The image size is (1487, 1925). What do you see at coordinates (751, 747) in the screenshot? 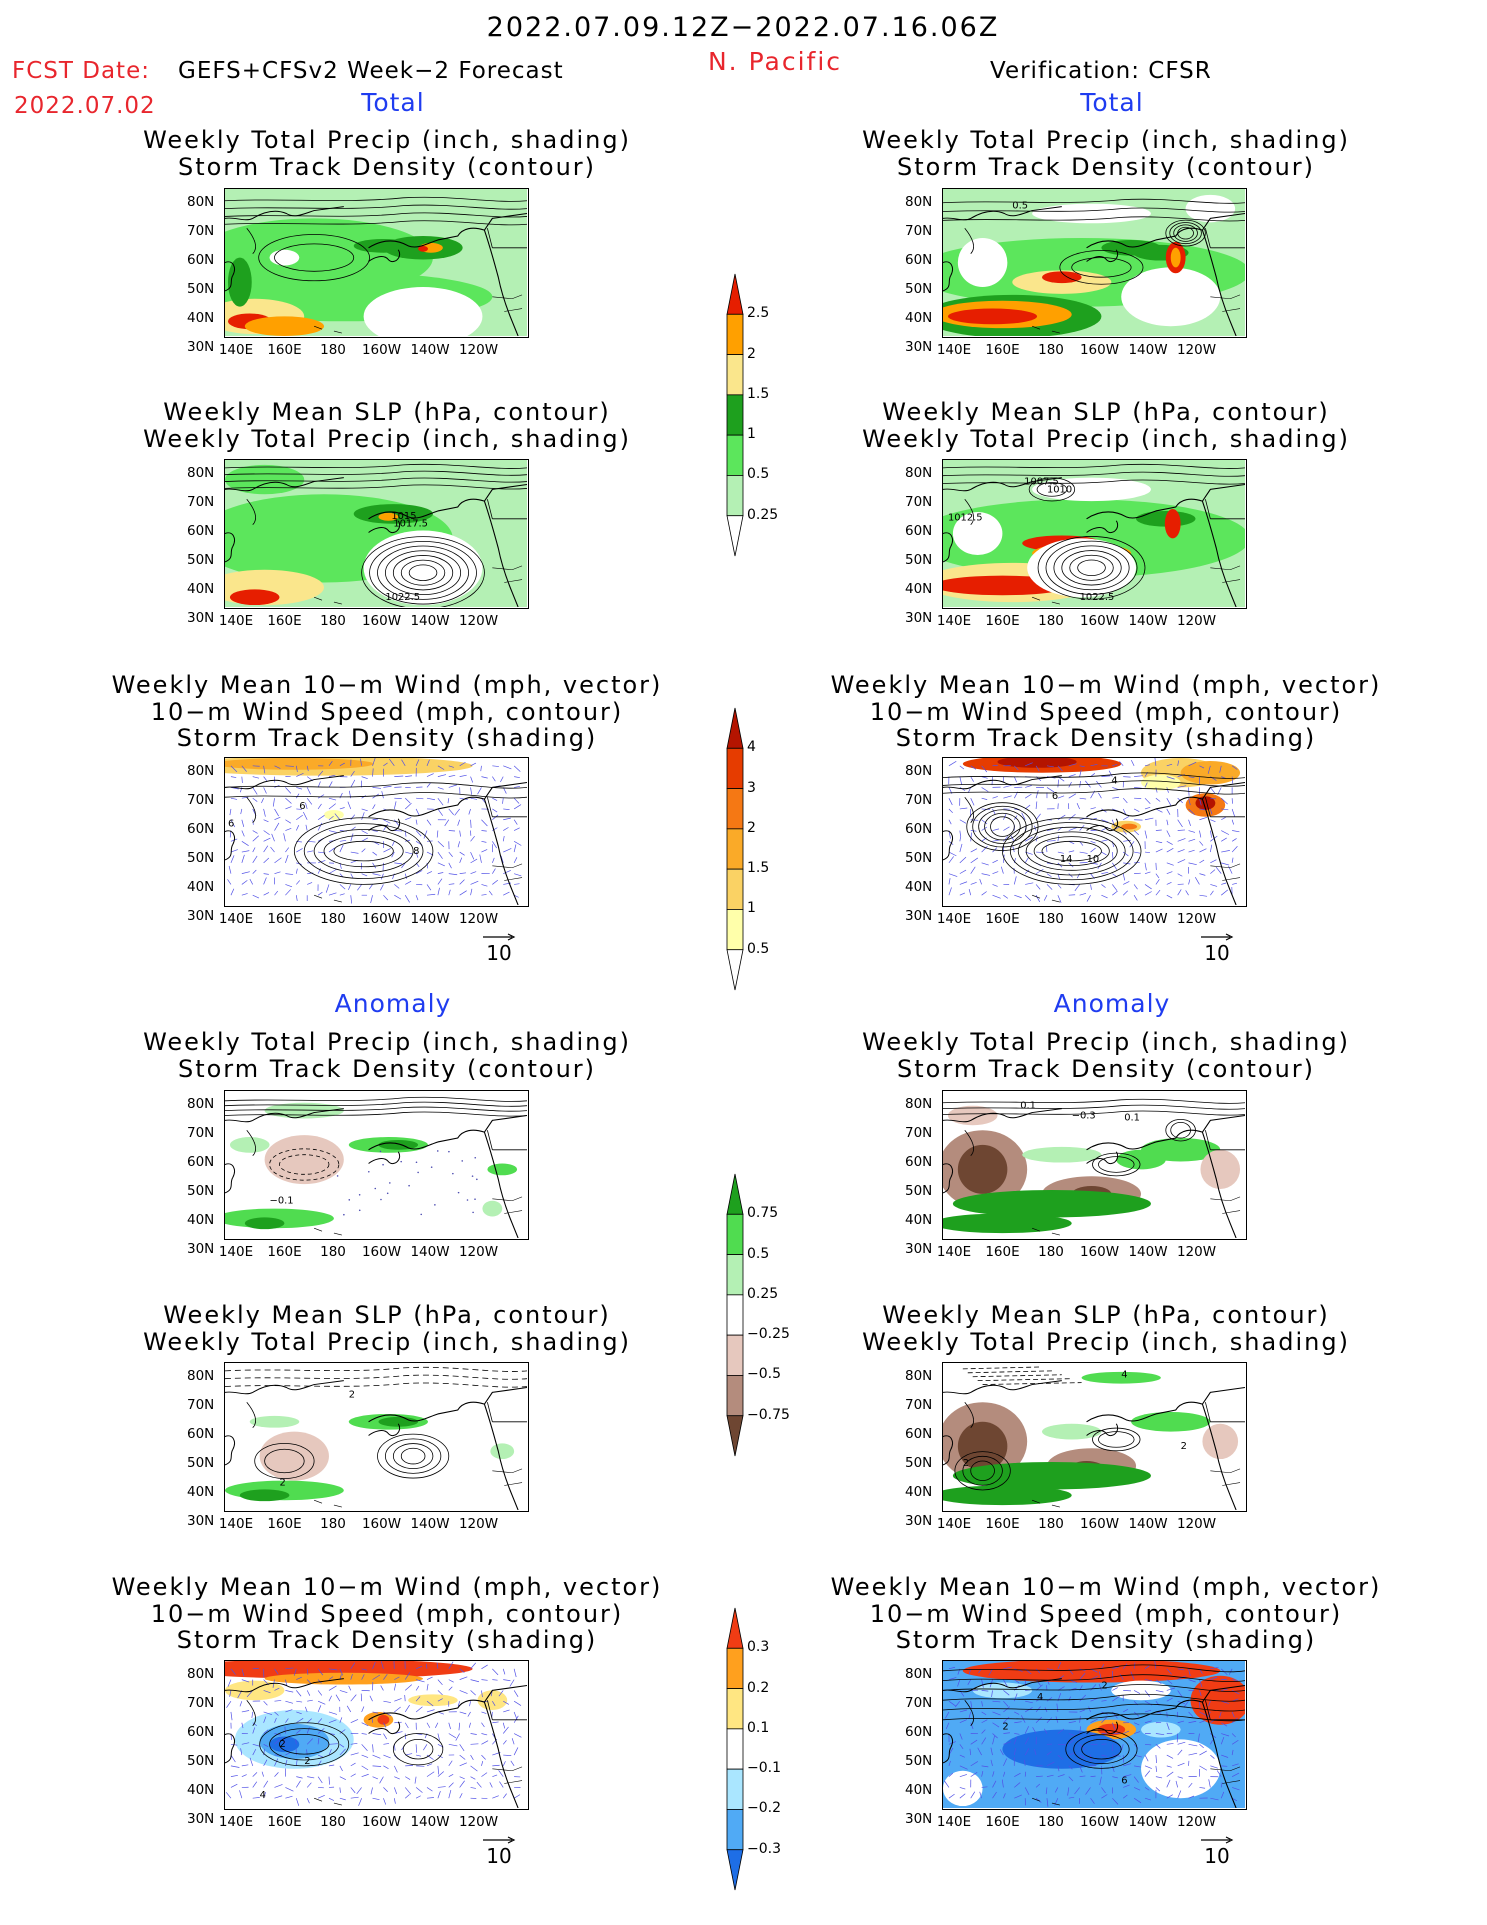
I see `colorbar-label-storm_total-5: 4` at bounding box center [751, 747].